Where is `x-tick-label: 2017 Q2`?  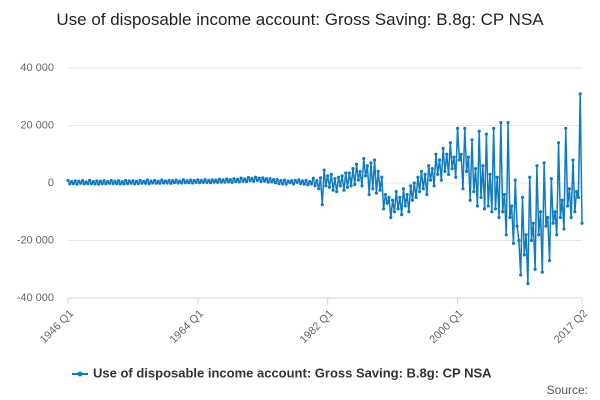
x-tick-label: 2017 Q2 is located at coordinates (571, 327).